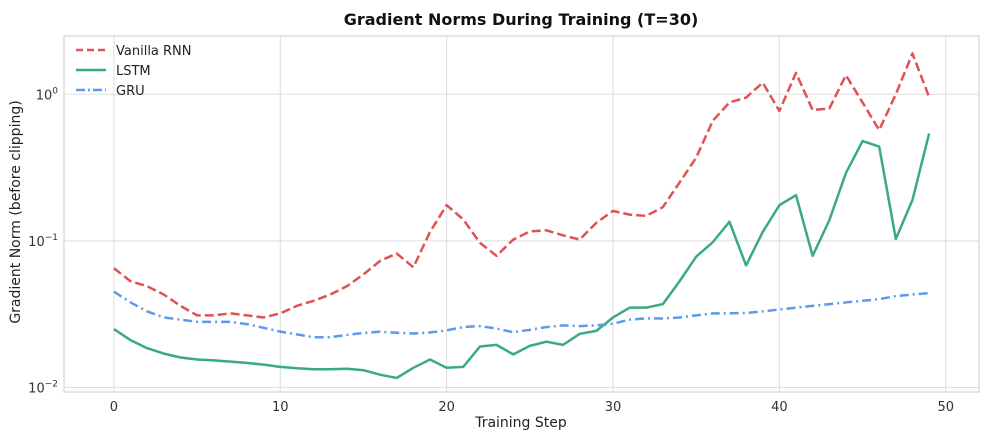 This screenshot has height=440, width=989. What do you see at coordinates (130, 91) in the screenshot?
I see `legend-label: GRU` at bounding box center [130, 91].